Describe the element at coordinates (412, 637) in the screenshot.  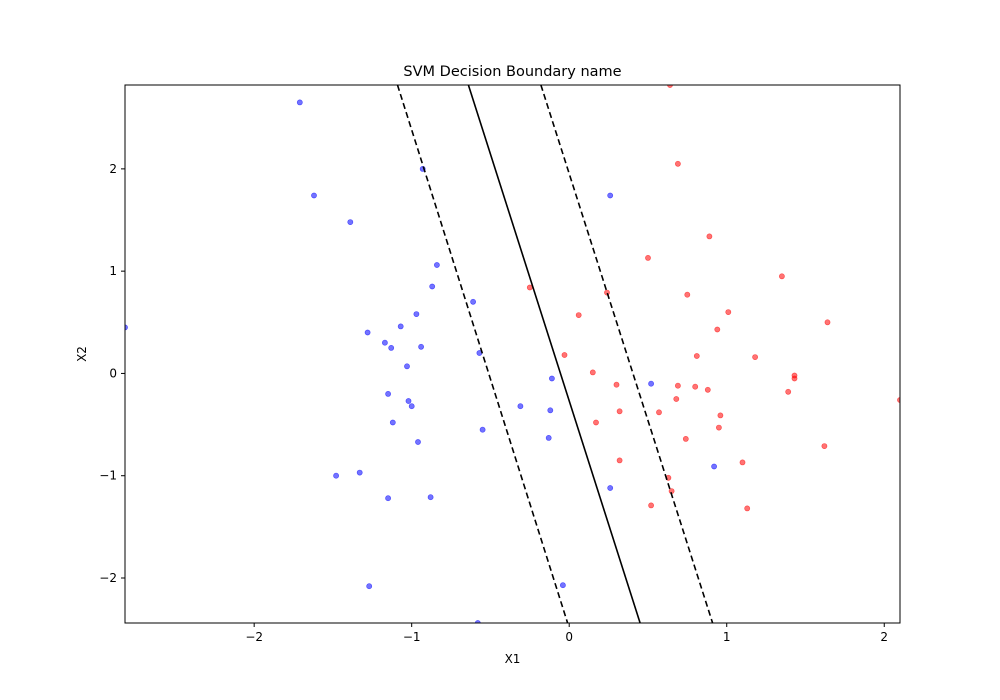
I see `x-tick-label: −1` at that location.